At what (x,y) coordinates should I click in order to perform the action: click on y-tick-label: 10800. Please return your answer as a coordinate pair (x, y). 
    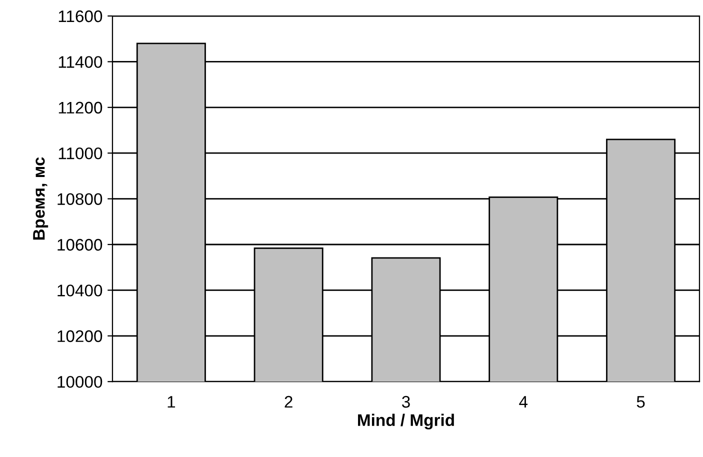
    Looking at the image, I should click on (80, 199).